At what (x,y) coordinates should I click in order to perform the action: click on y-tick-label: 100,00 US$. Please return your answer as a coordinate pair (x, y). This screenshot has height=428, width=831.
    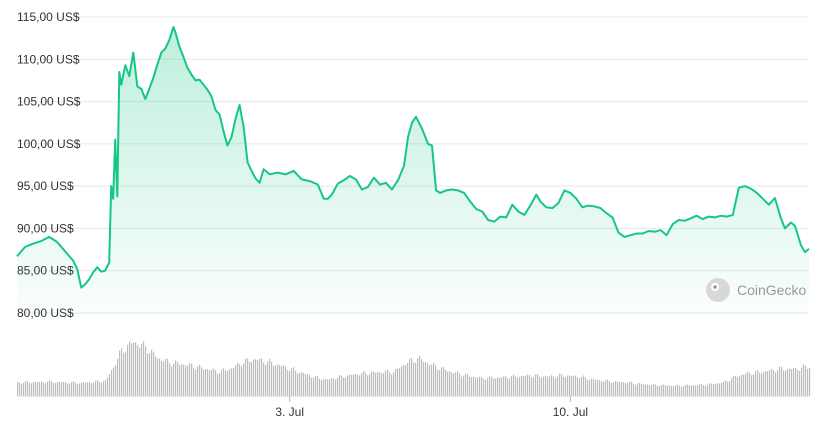
    Looking at the image, I should click on (49, 144).